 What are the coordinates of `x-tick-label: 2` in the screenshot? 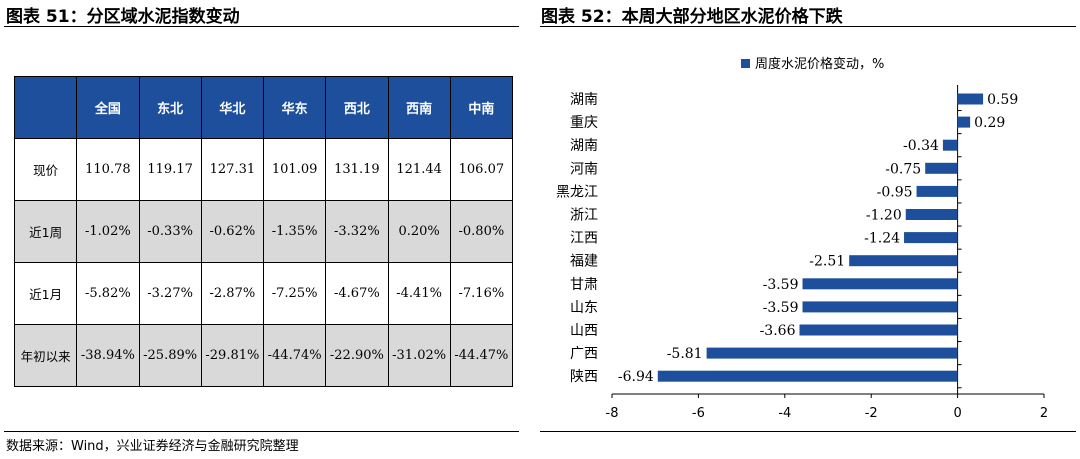 It's located at (1044, 413).